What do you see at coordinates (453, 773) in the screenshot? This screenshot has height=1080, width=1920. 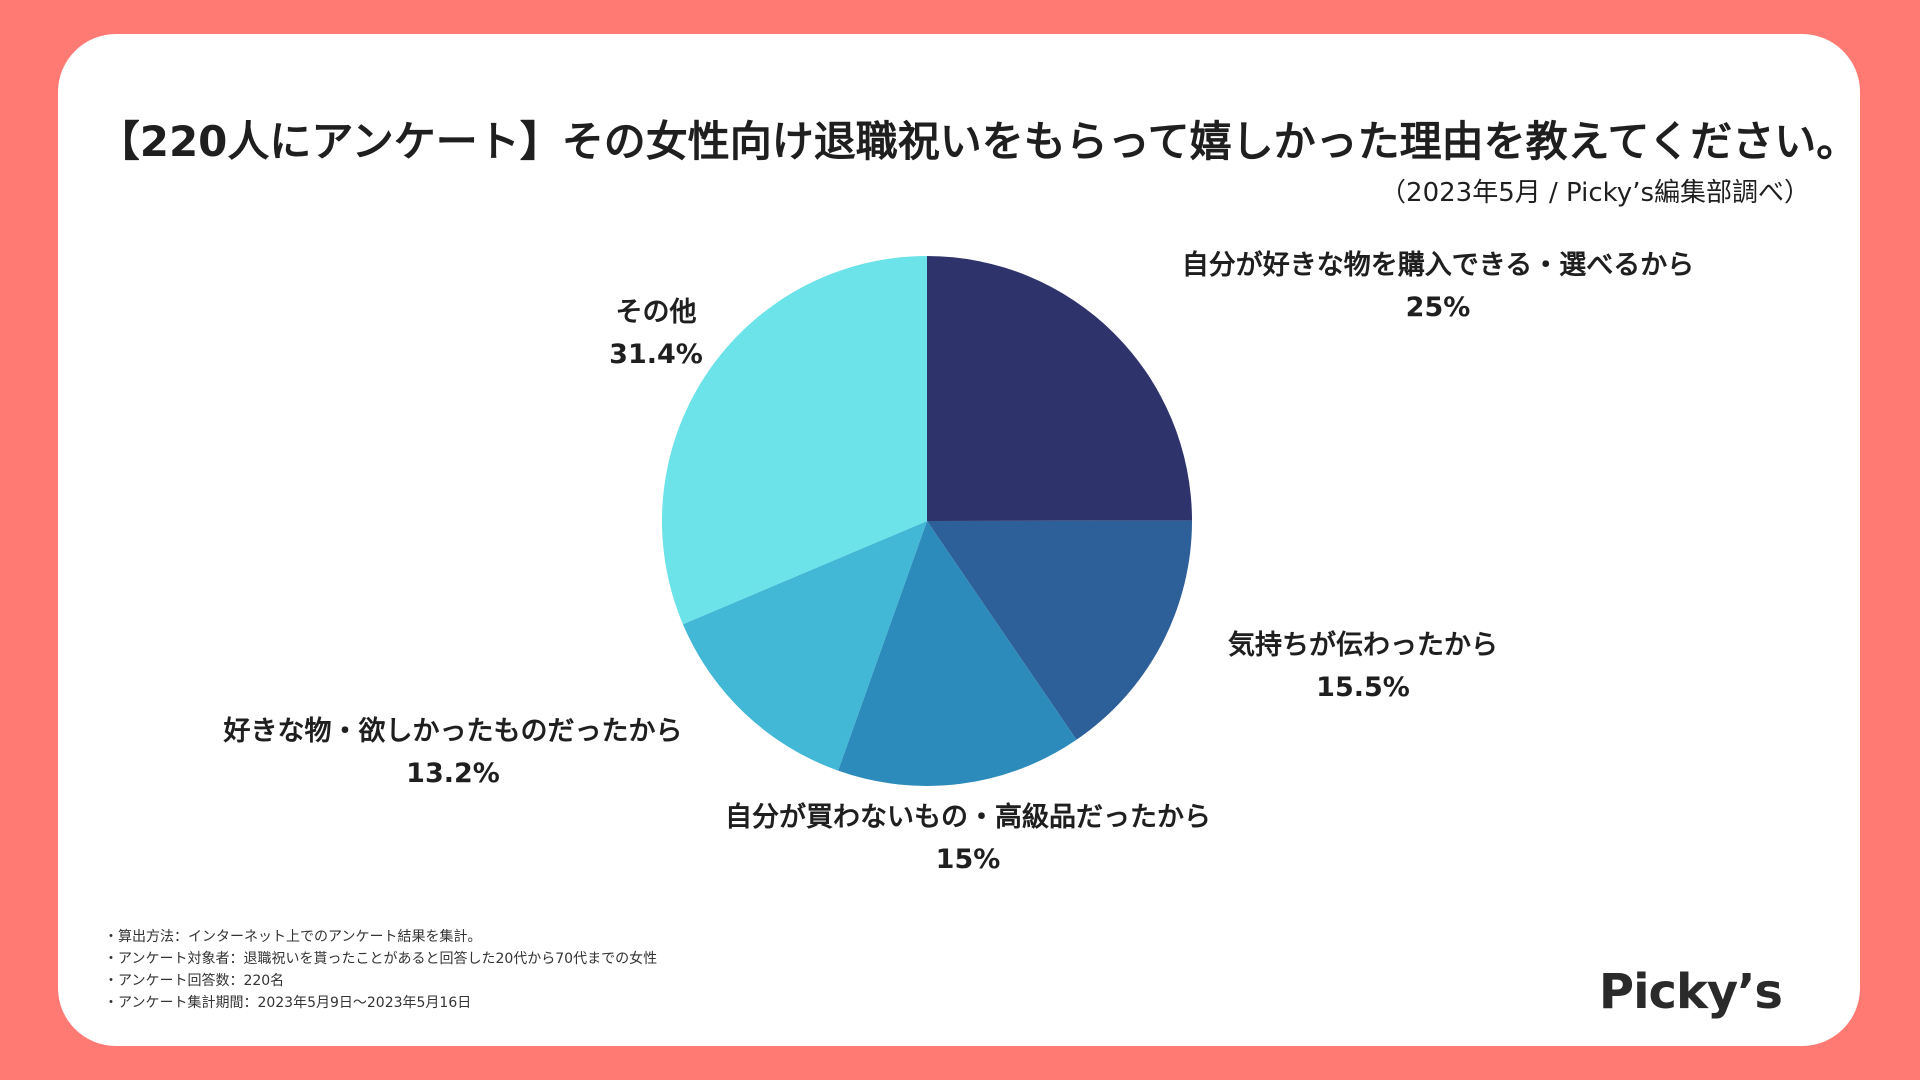 I see `slice-value-label-3: 13.2%` at bounding box center [453, 773].